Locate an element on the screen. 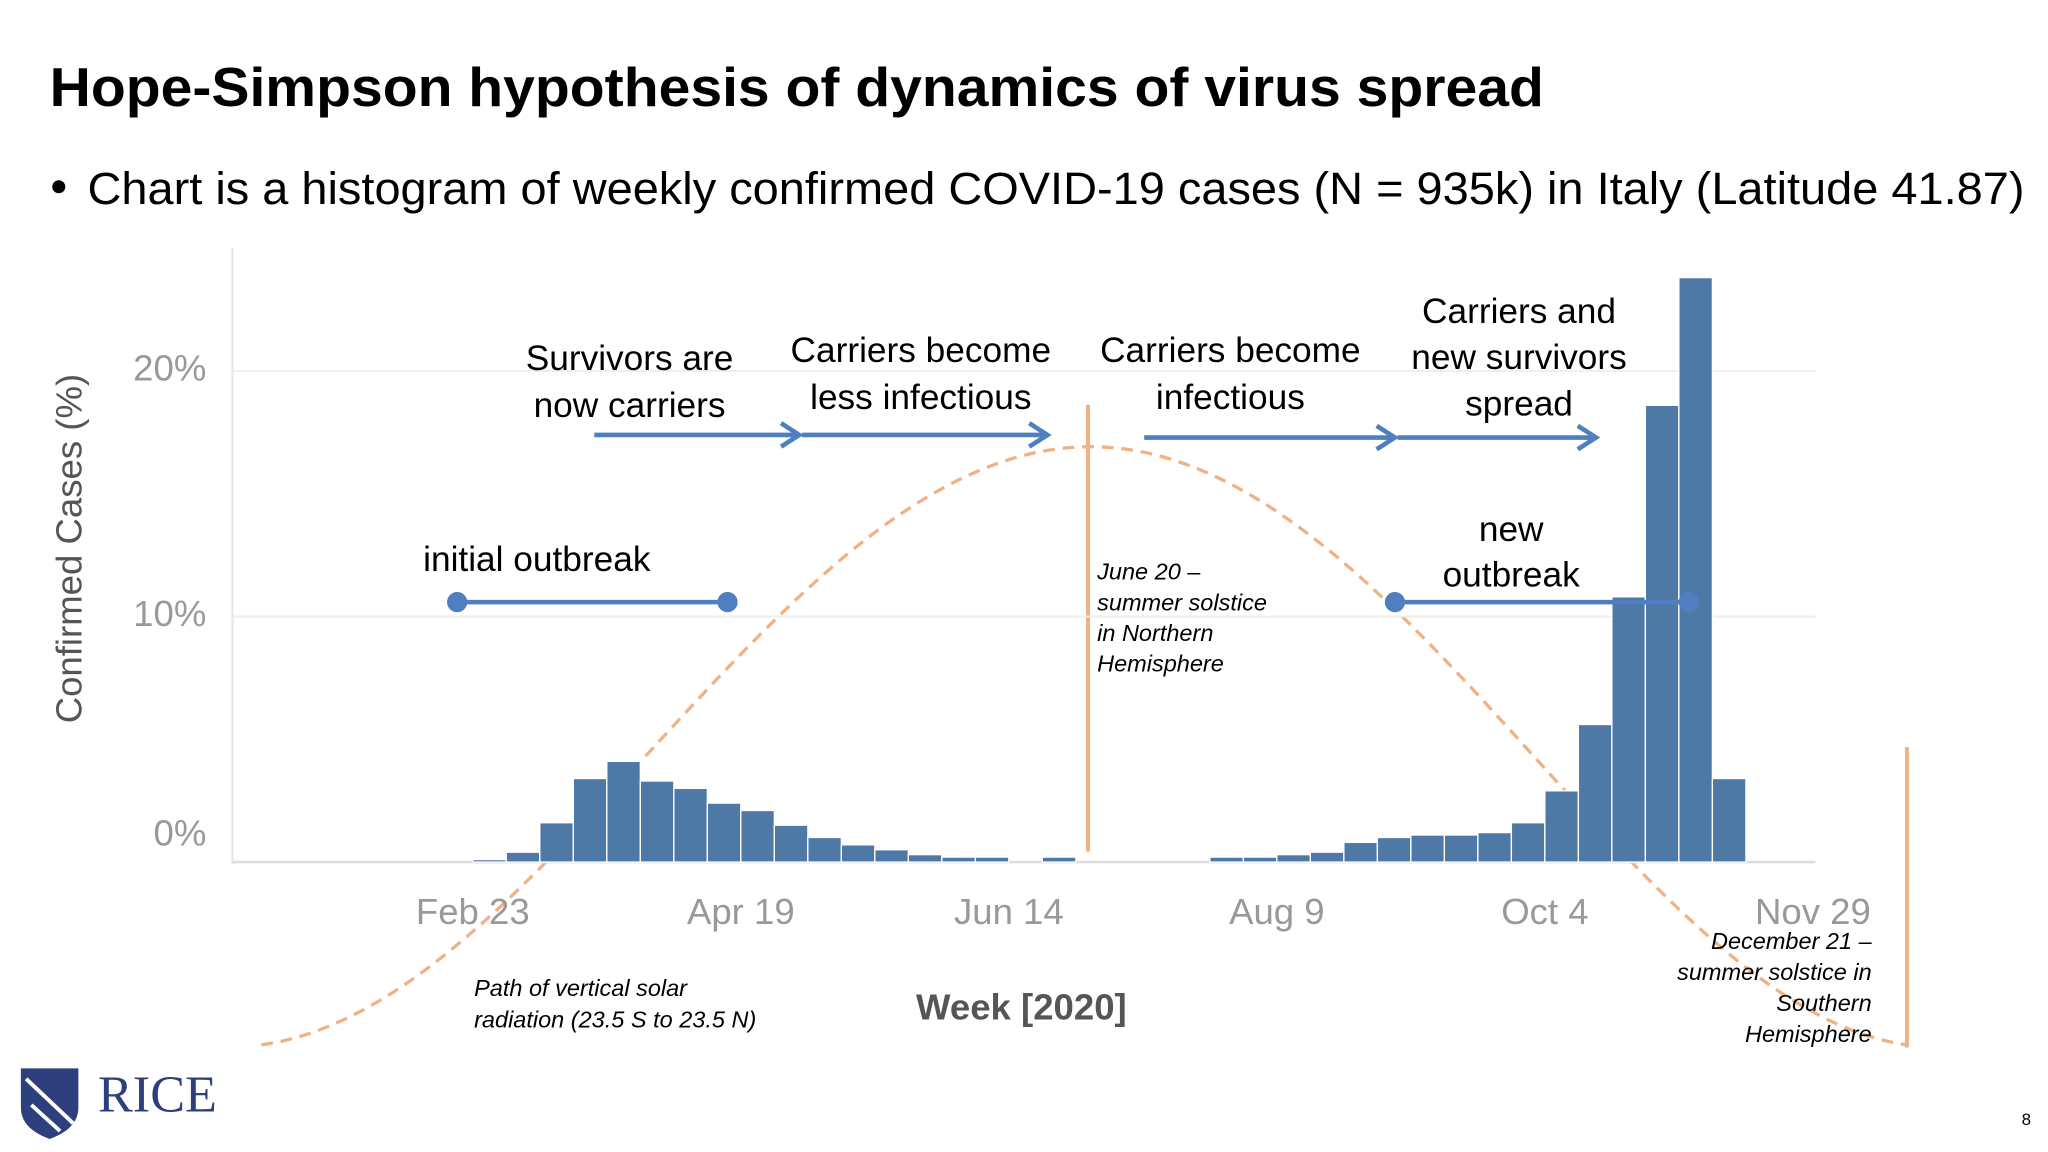 The width and height of the screenshot is (2048, 1152). annotation: outbreak is located at coordinates (1512, 575).